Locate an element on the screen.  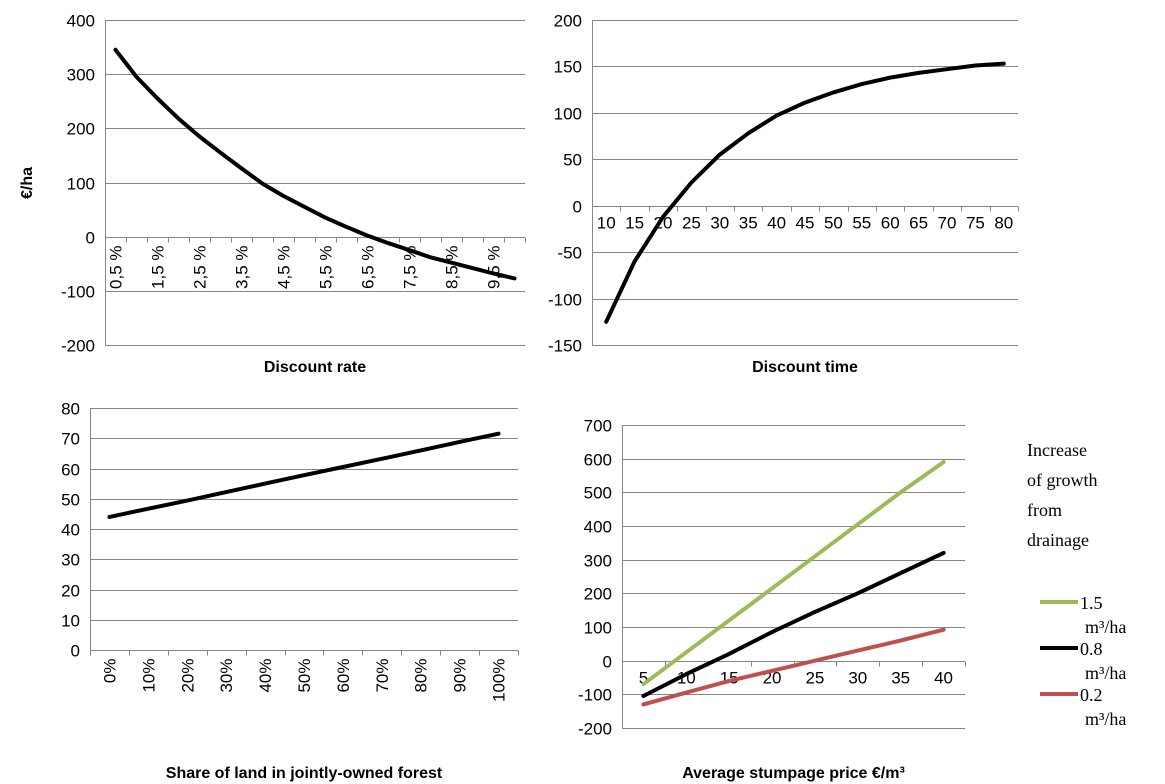
x-tick-label: 80 is located at coordinates (1003, 223).